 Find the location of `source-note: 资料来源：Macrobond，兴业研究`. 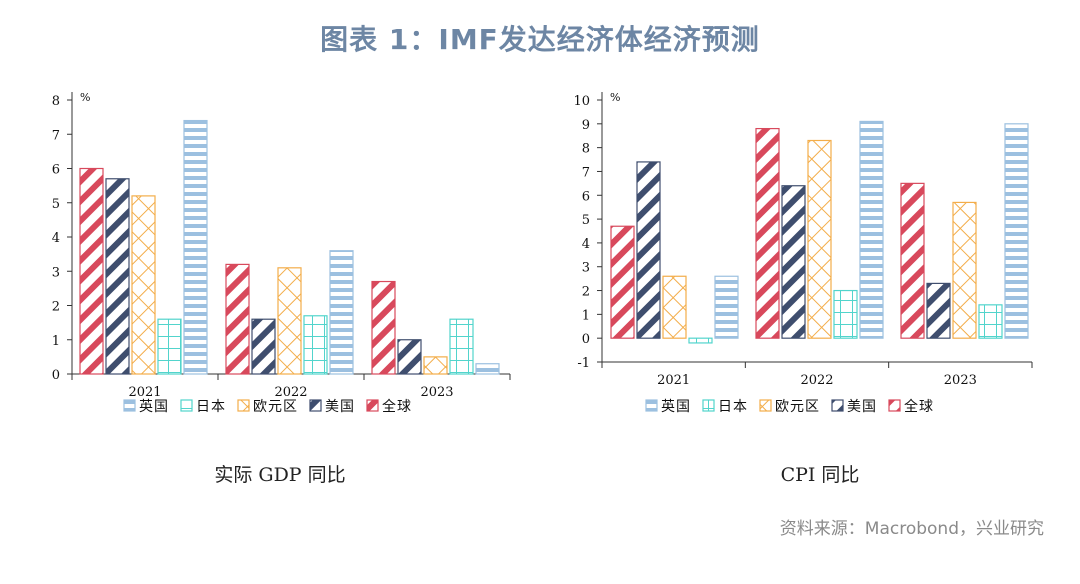

source-note: 资料来源：Macrobond，兴业研究 is located at coordinates (911, 529).